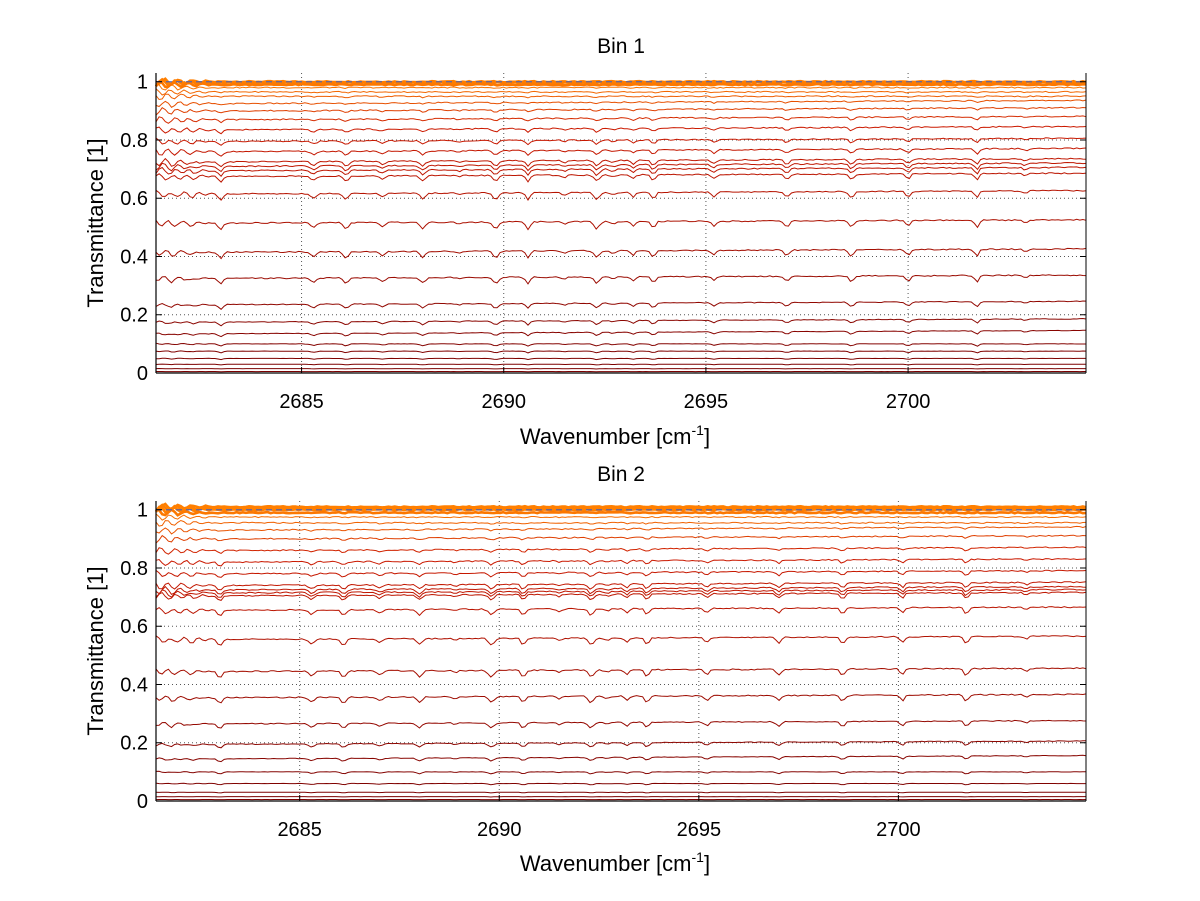 This screenshot has width=1200, height=901. What do you see at coordinates (621, 46) in the screenshot?
I see `chart-title: Bin 1` at bounding box center [621, 46].